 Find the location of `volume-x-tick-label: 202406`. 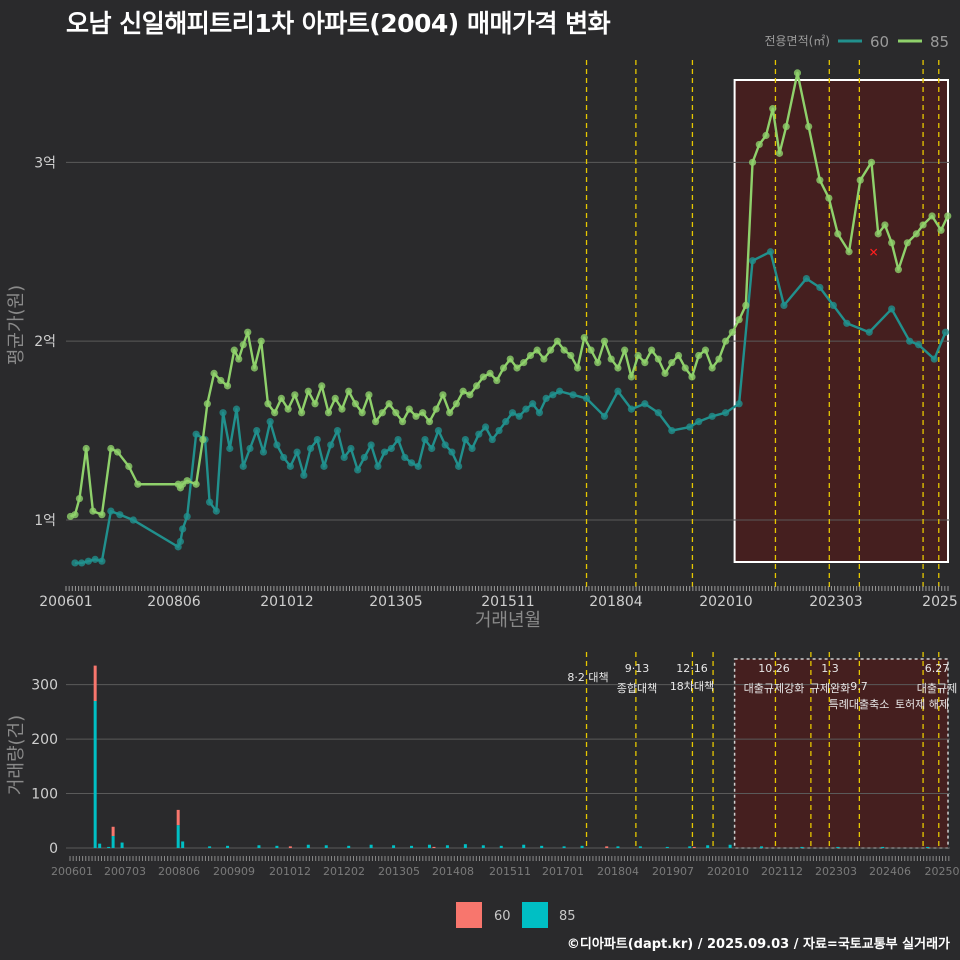

volume-x-tick-label: 202406 is located at coordinates (890, 871).